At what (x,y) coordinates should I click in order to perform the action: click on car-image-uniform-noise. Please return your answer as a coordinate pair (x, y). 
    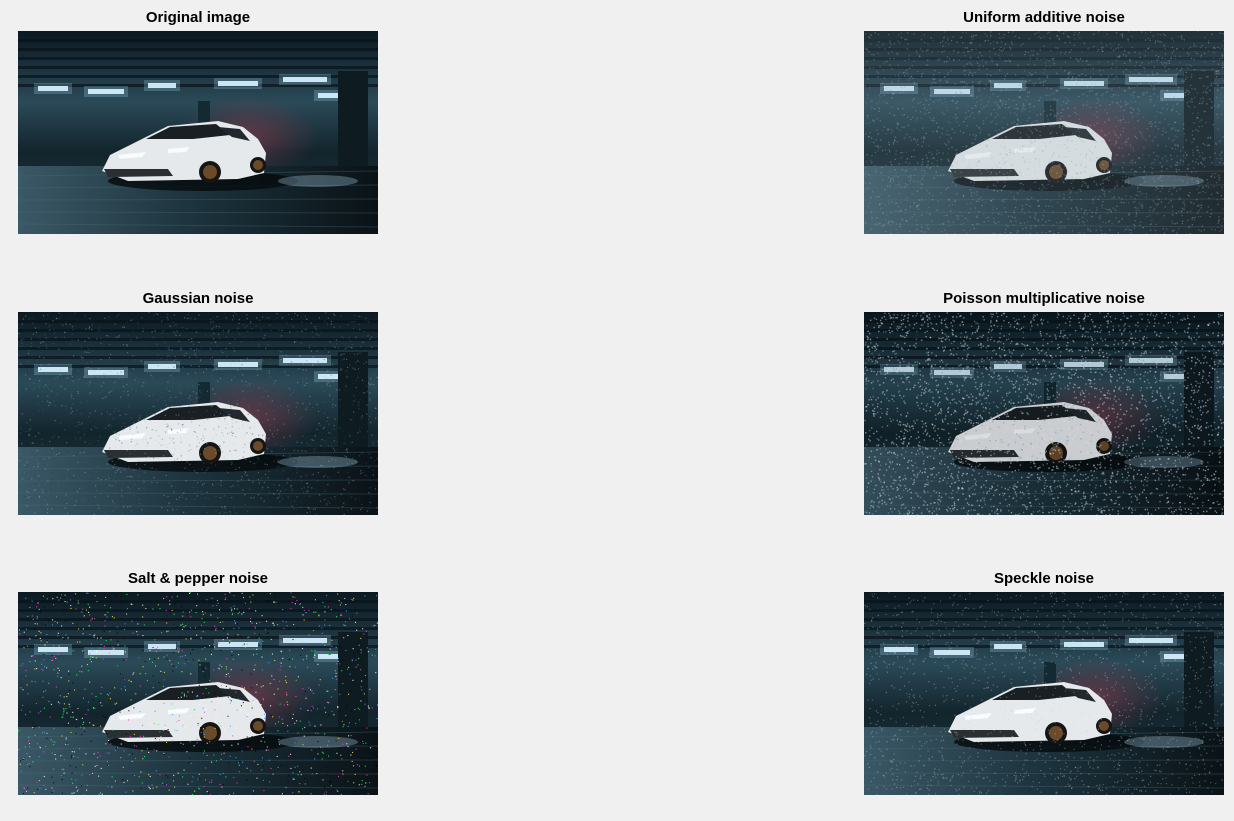
    Looking at the image, I should click on (1044, 132).